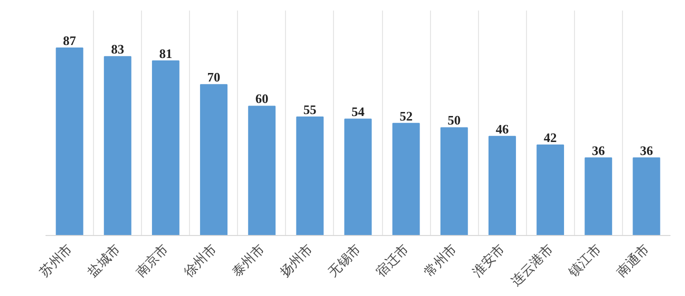 Image resolution: width=685 pixels, height=296 pixels. Describe the element at coordinates (550, 137) in the screenshot. I see `data-label: 42` at that location.